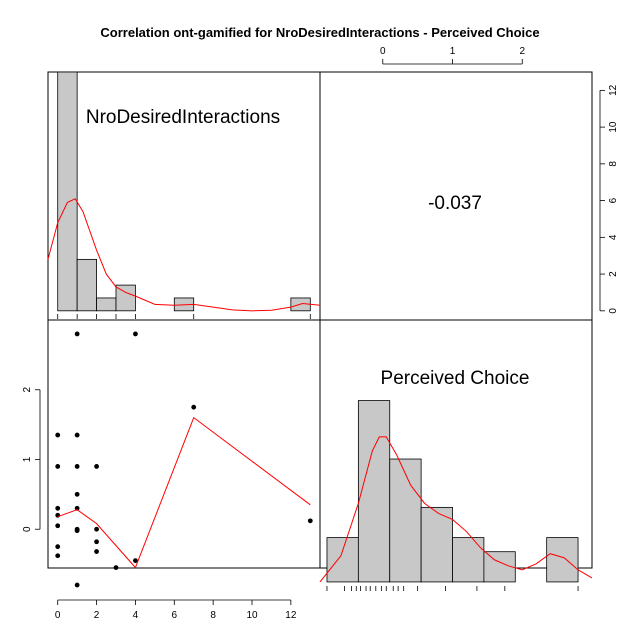  Describe the element at coordinates (456, 509) in the screenshot. I see `density-curve-choice` at that location.